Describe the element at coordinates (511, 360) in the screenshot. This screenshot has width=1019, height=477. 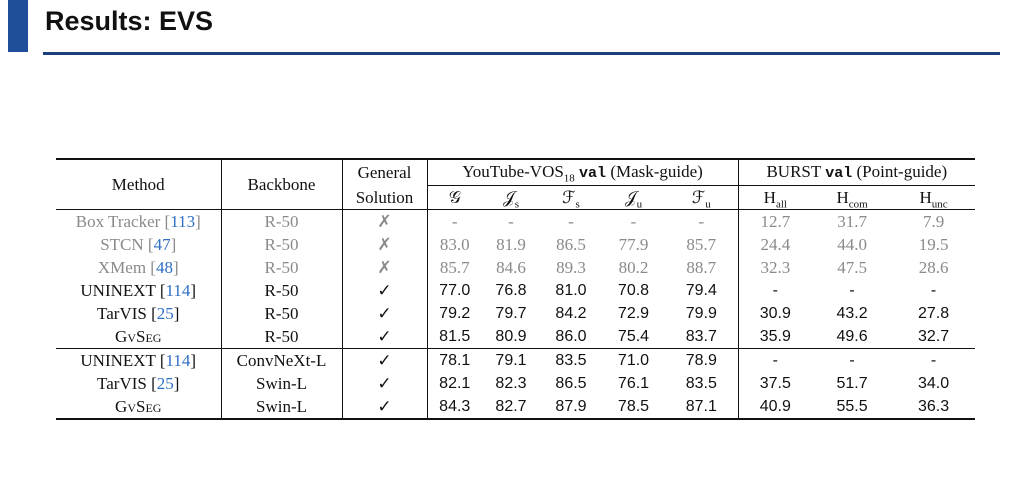
I see `value-cell: 79.1` at that location.